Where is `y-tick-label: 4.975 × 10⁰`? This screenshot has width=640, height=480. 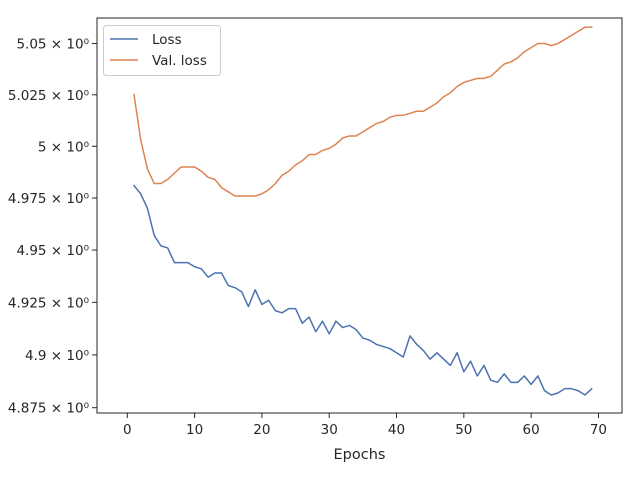
y-tick-label: 4.975 × 10⁰ is located at coordinates (48, 199).